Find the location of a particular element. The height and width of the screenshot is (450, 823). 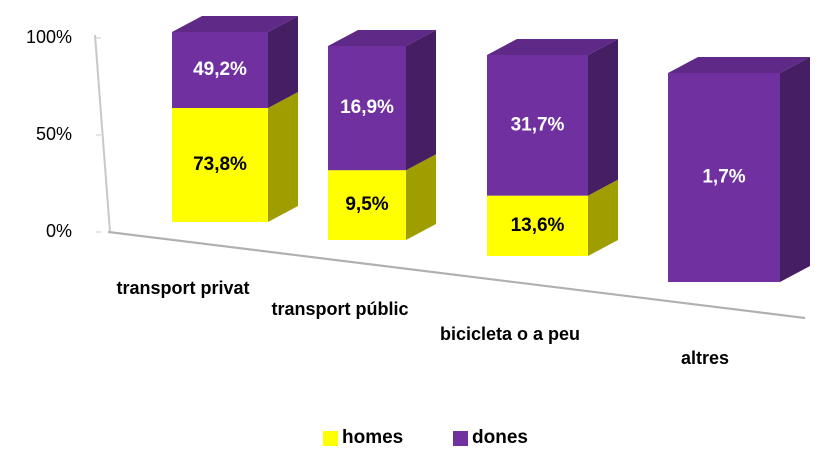

data-label: 73,8% is located at coordinates (220, 164).